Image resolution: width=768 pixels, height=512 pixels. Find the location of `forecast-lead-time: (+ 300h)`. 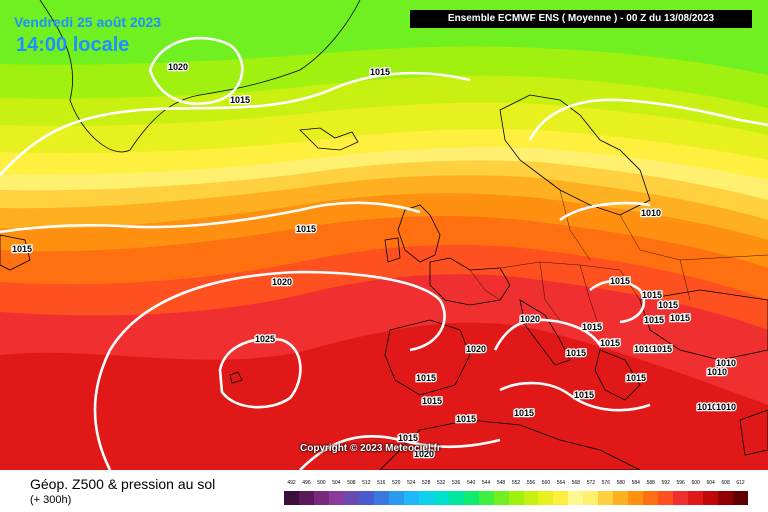

forecast-lead-time: (+ 300h) is located at coordinates (51, 500).